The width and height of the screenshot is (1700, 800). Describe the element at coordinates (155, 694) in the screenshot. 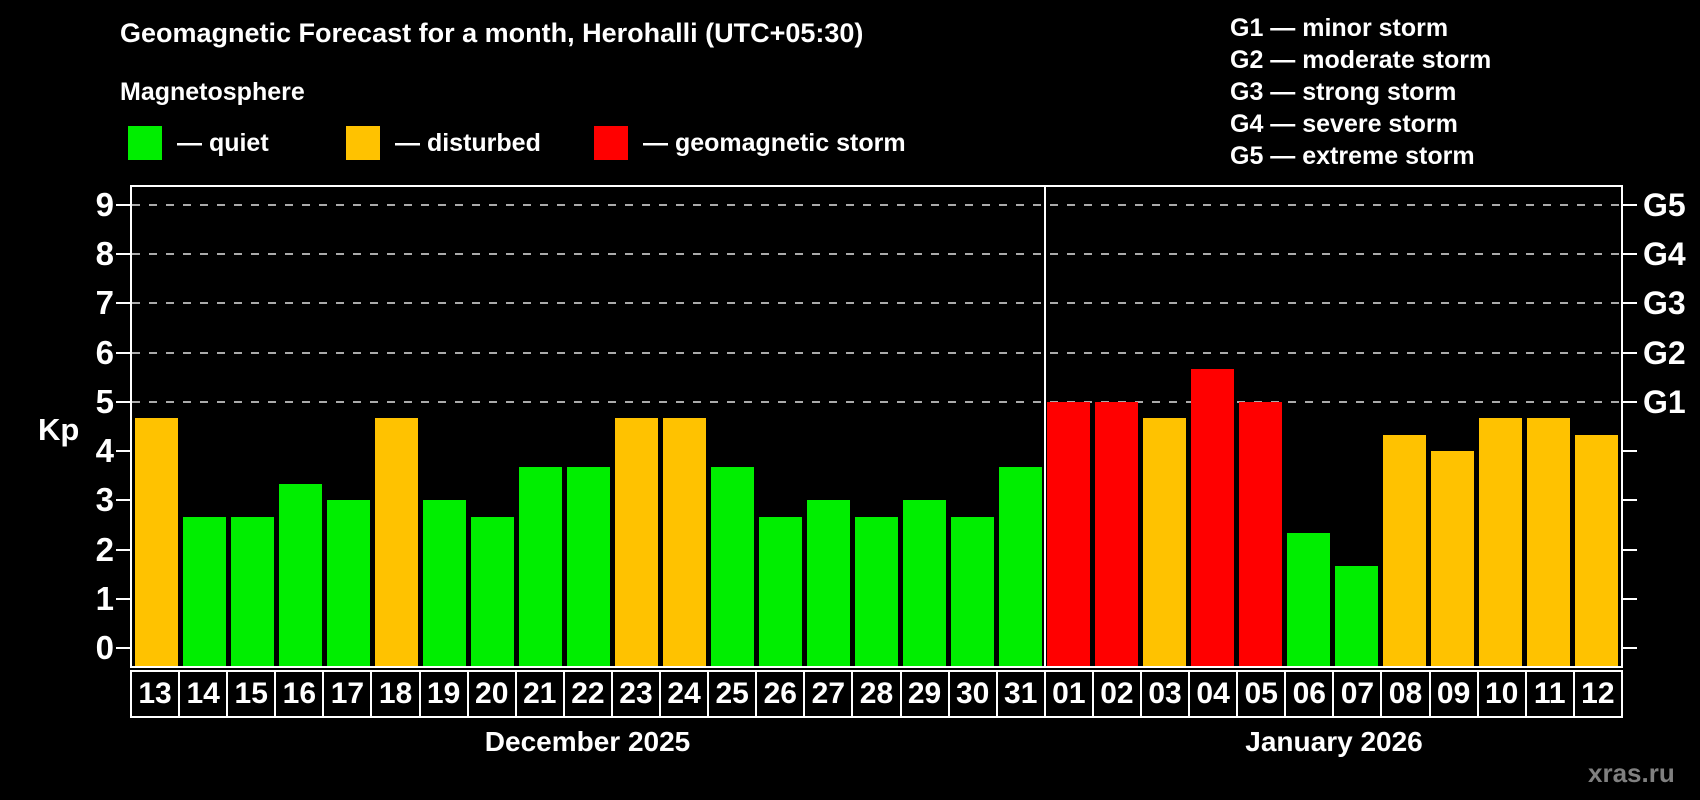

I see `day-label-13: 13` at that location.